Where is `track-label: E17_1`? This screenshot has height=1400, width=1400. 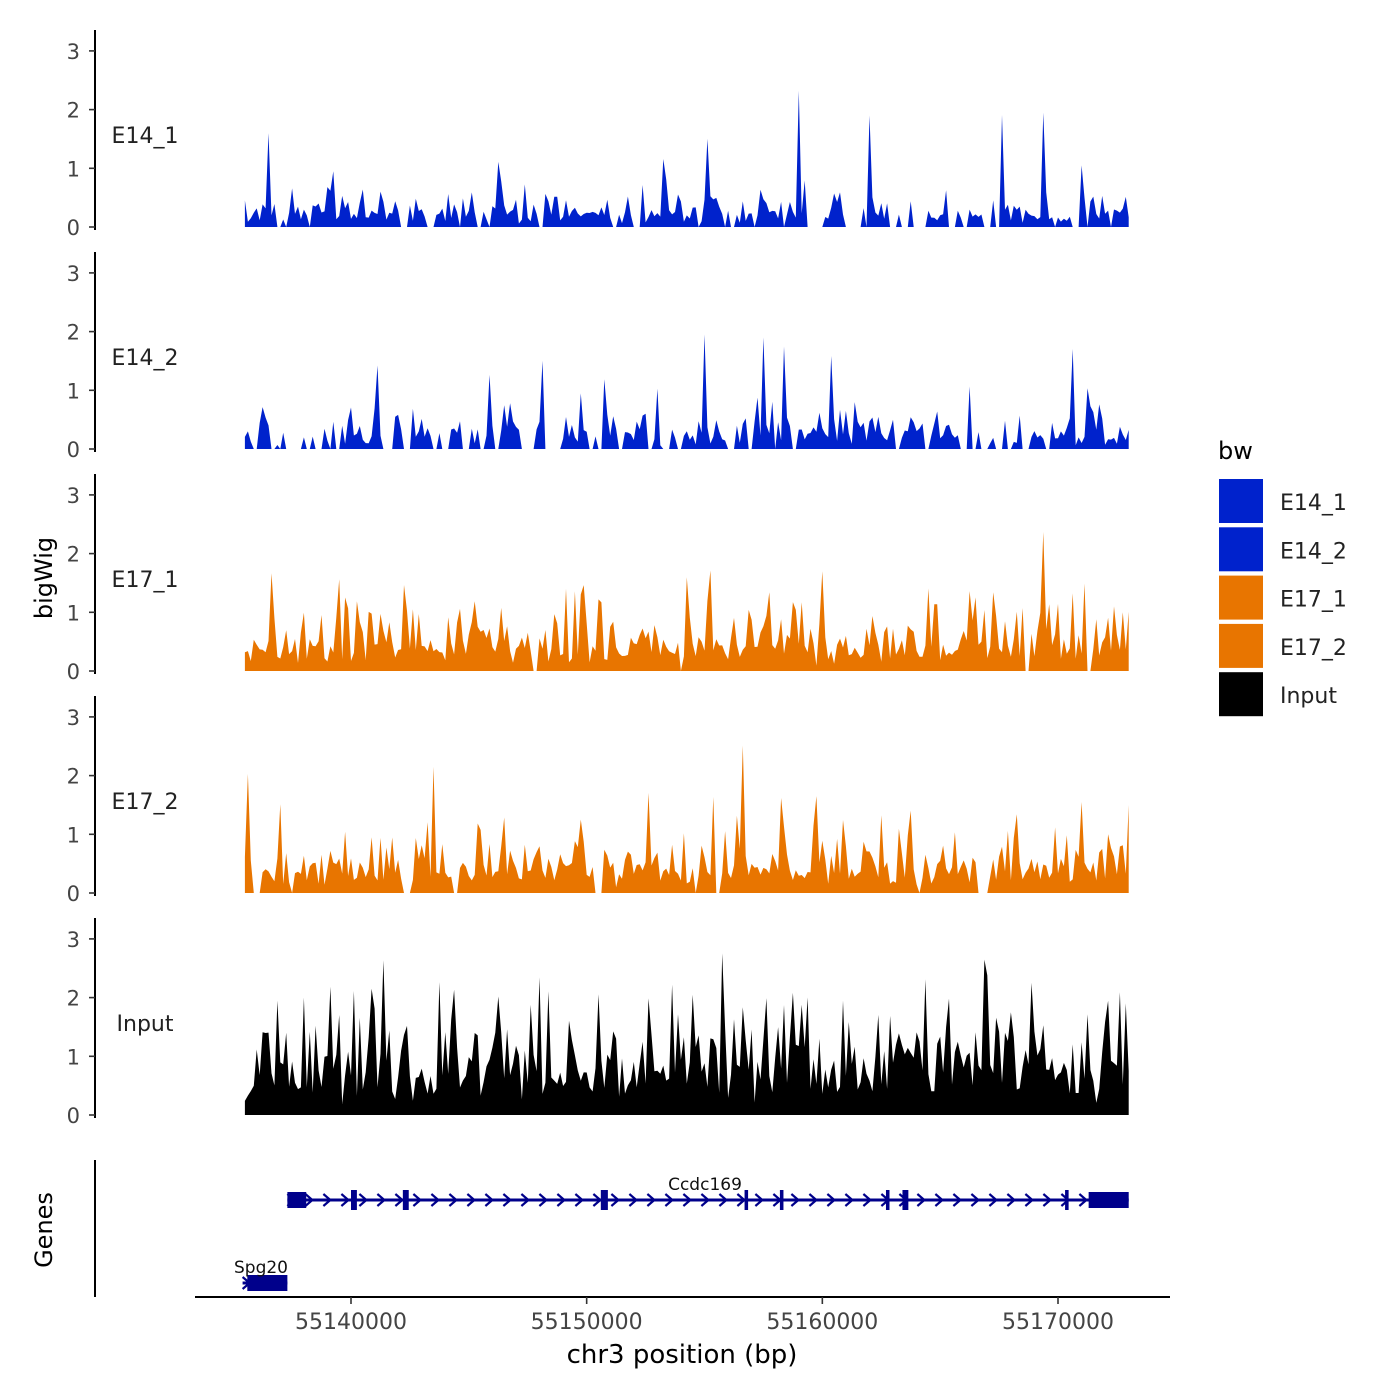 track-label: E17_1 is located at coordinates (145, 580).